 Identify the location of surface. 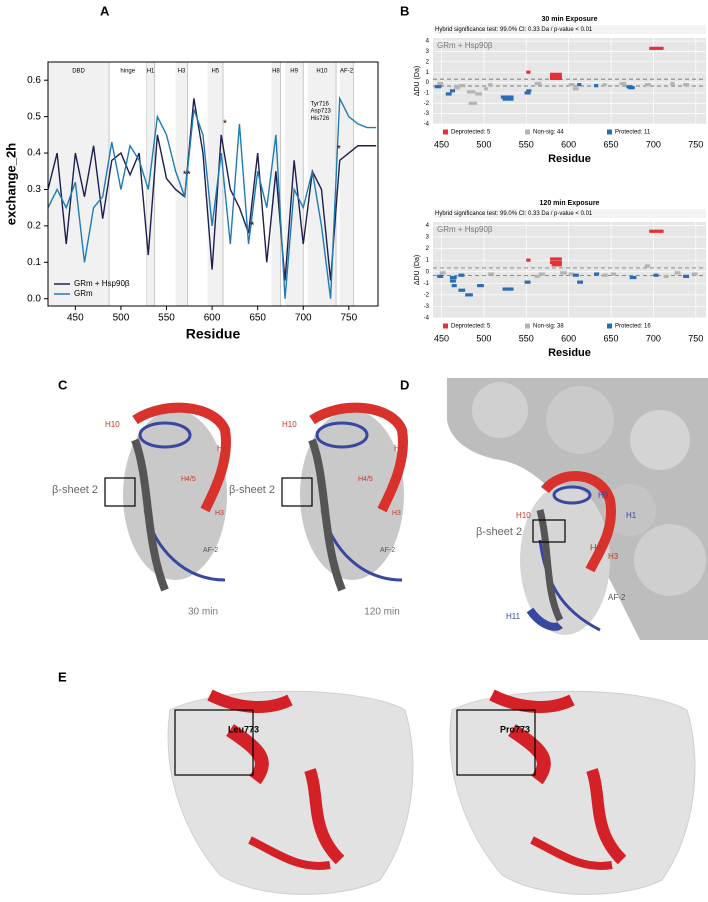
(572, 792).